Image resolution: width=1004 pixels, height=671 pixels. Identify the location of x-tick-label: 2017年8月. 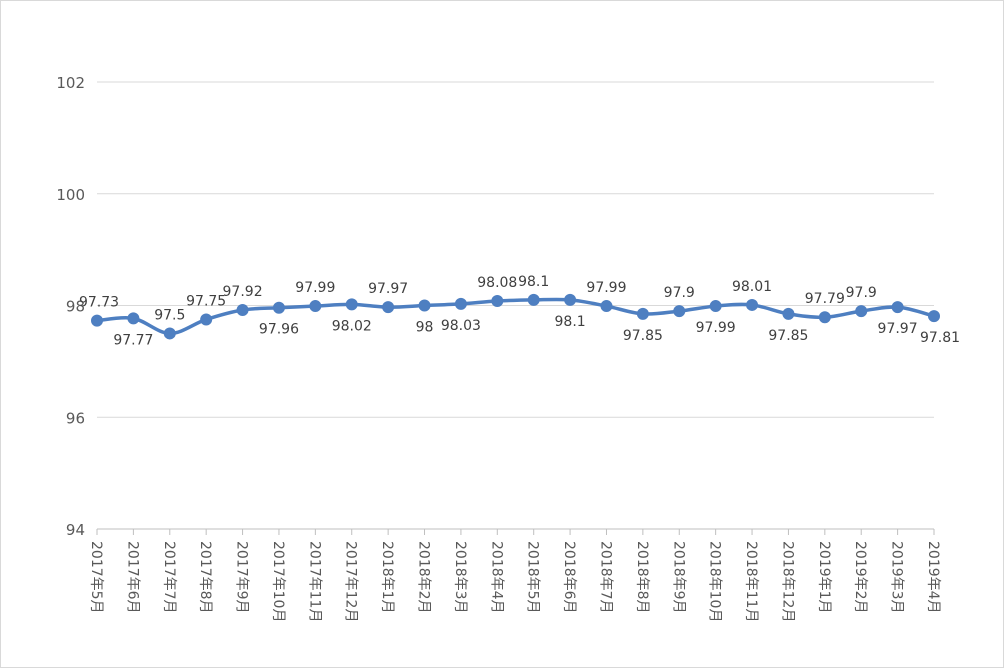
(205, 577).